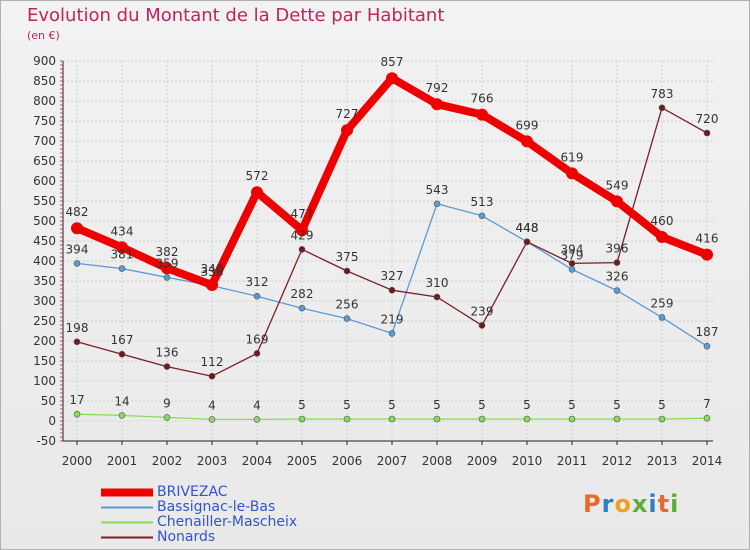 Image resolution: width=750 pixels, height=550 pixels. What do you see at coordinates (527, 228) in the screenshot?
I see `data-label-nonards: 448` at bounding box center [527, 228].